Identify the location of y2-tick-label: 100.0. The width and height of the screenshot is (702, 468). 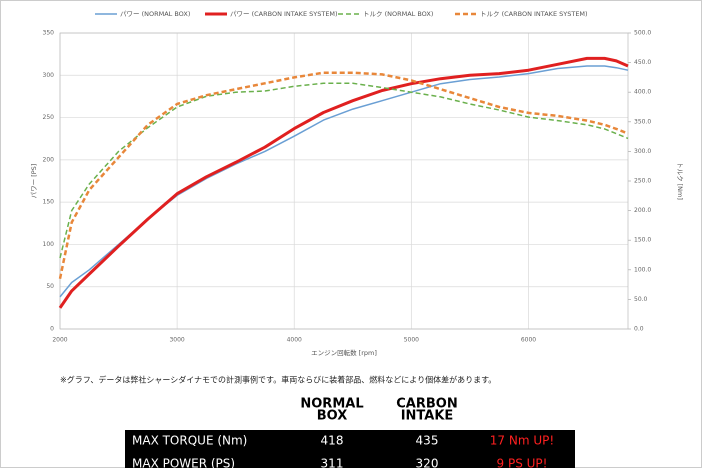
(642, 269).